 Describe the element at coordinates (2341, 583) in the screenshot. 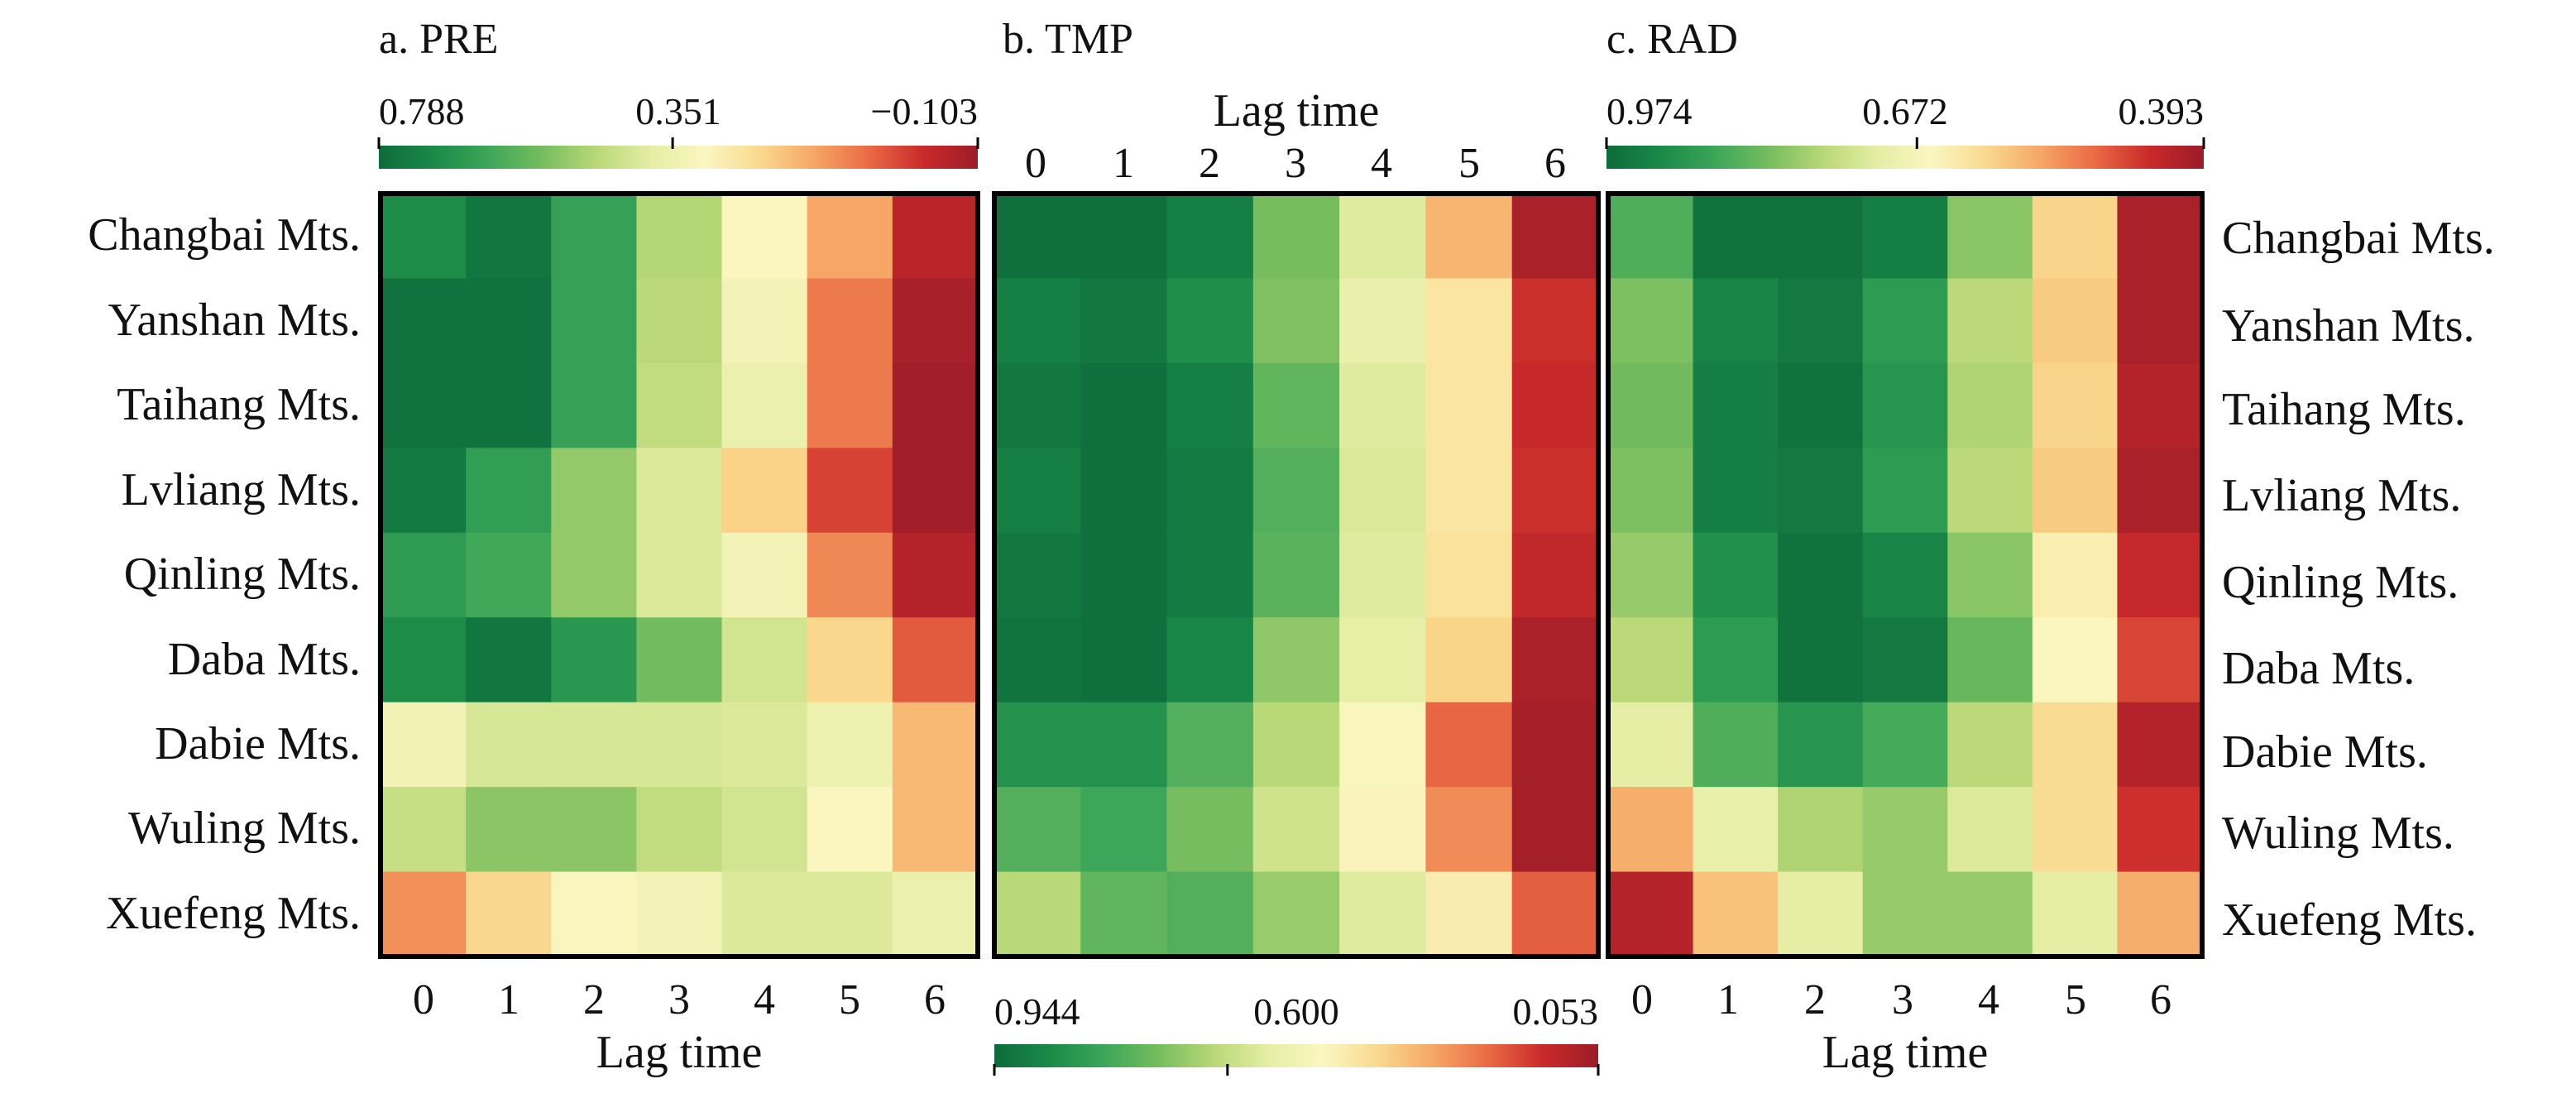

I see `region-label: Qinling Mts.` at that location.